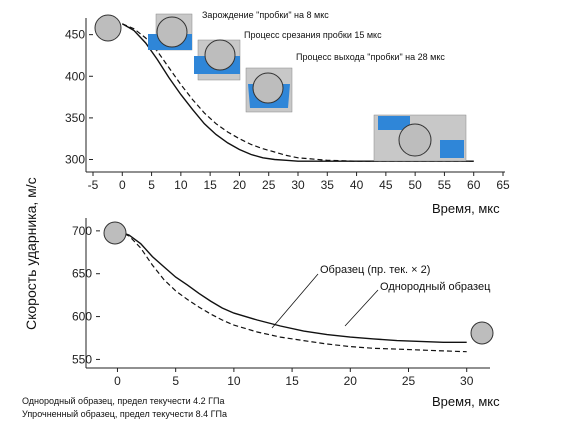  I want to click on top-x-tick-label: 30, so click(298, 185).